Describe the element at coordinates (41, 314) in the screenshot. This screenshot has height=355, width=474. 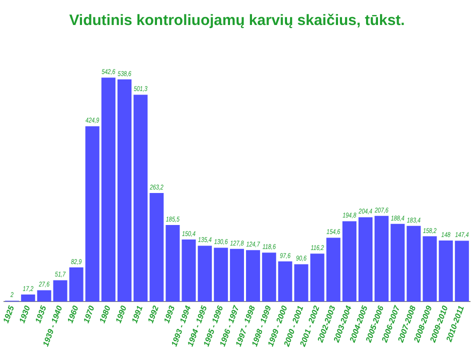
I see `x-tick-label: 1935` at that location.